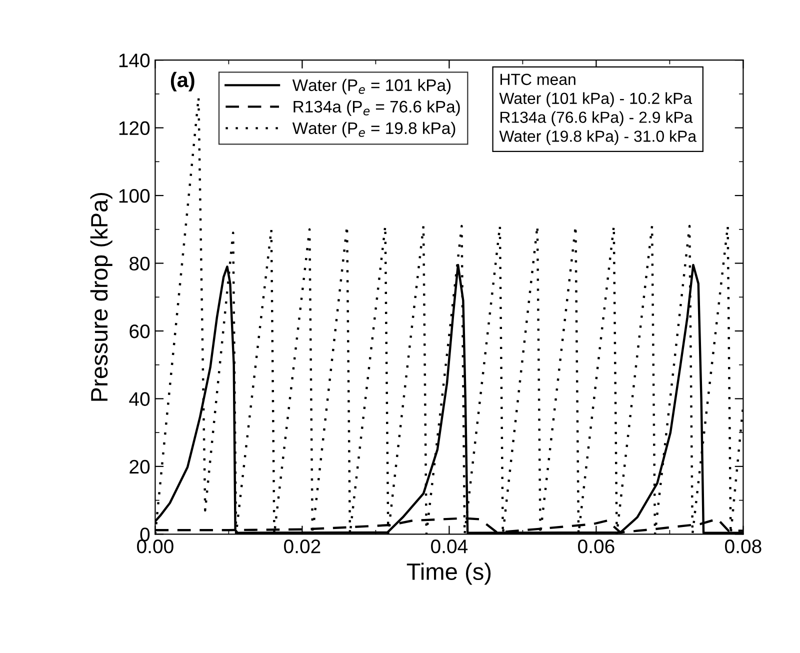 This screenshot has height=653, width=800. What do you see at coordinates (538, 80) in the screenshot?
I see `annotation: HTC mean` at bounding box center [538, 80].